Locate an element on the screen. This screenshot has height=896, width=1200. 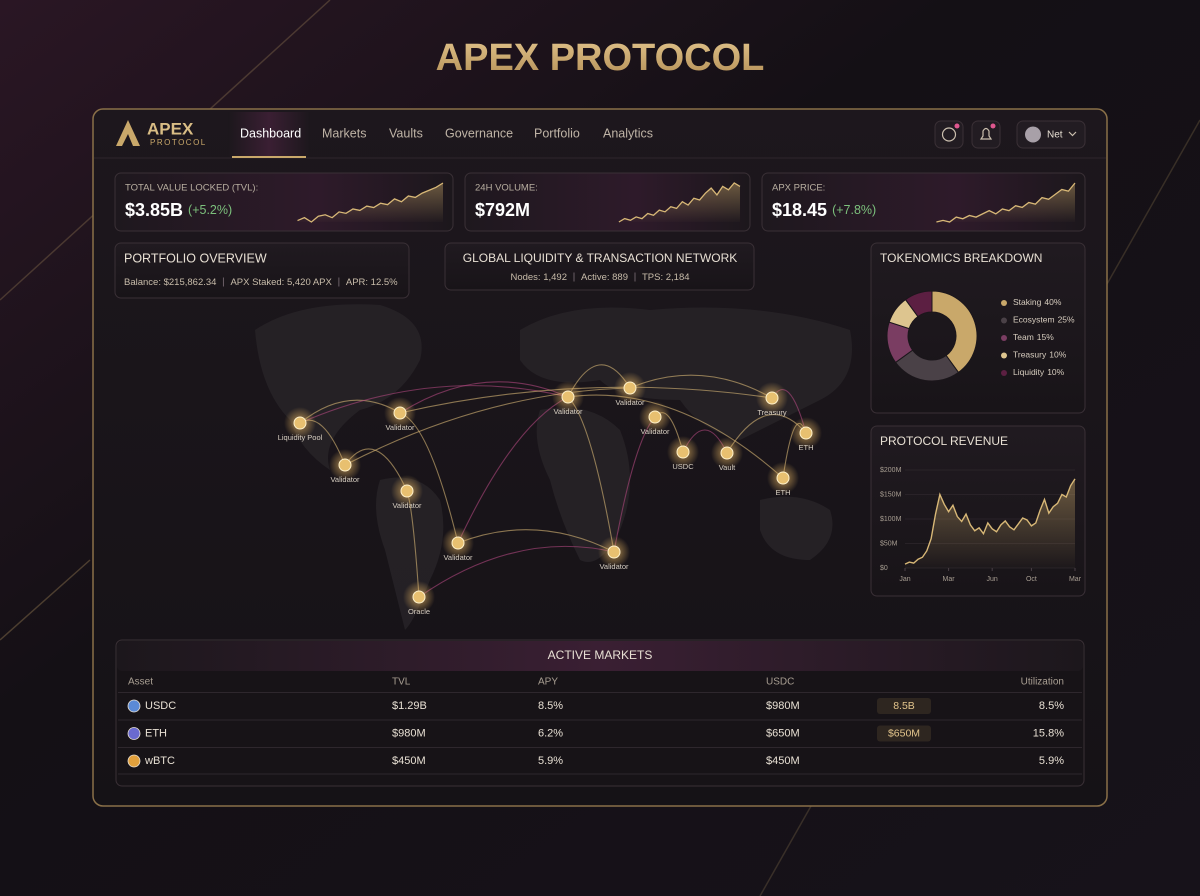
logo-text: APEX is located at coordinates (170, 128).